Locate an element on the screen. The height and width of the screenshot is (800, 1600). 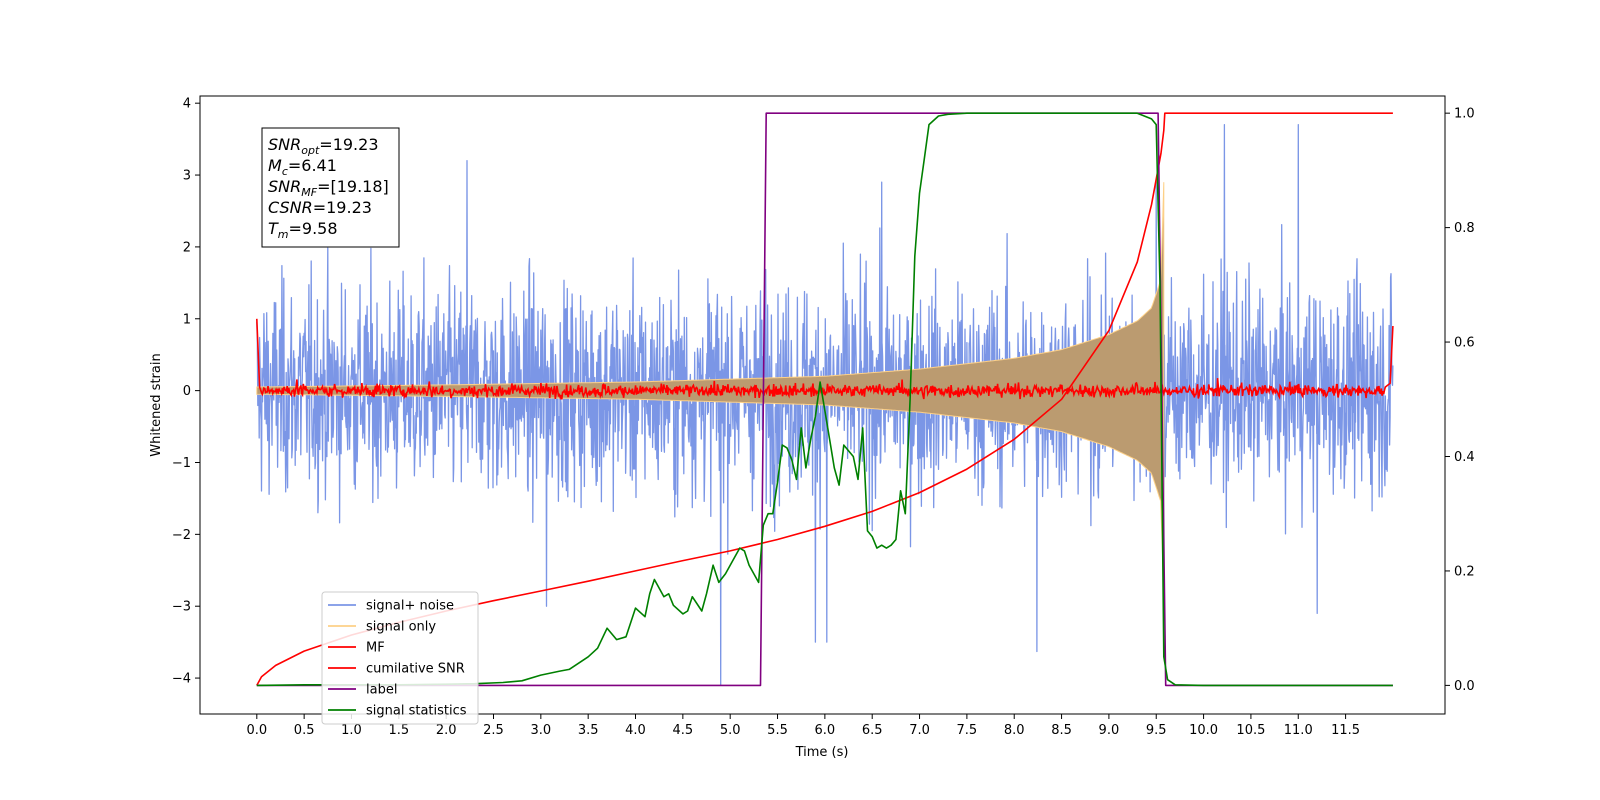
annotation-line: CSNR=19.23 is located at coordinates (320, 207).